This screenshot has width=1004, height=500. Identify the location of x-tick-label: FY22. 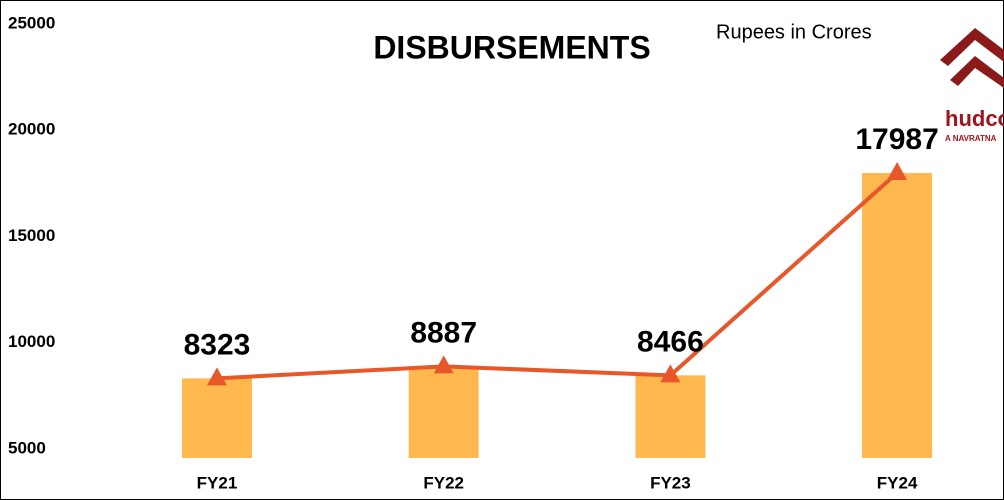
(443, 482).